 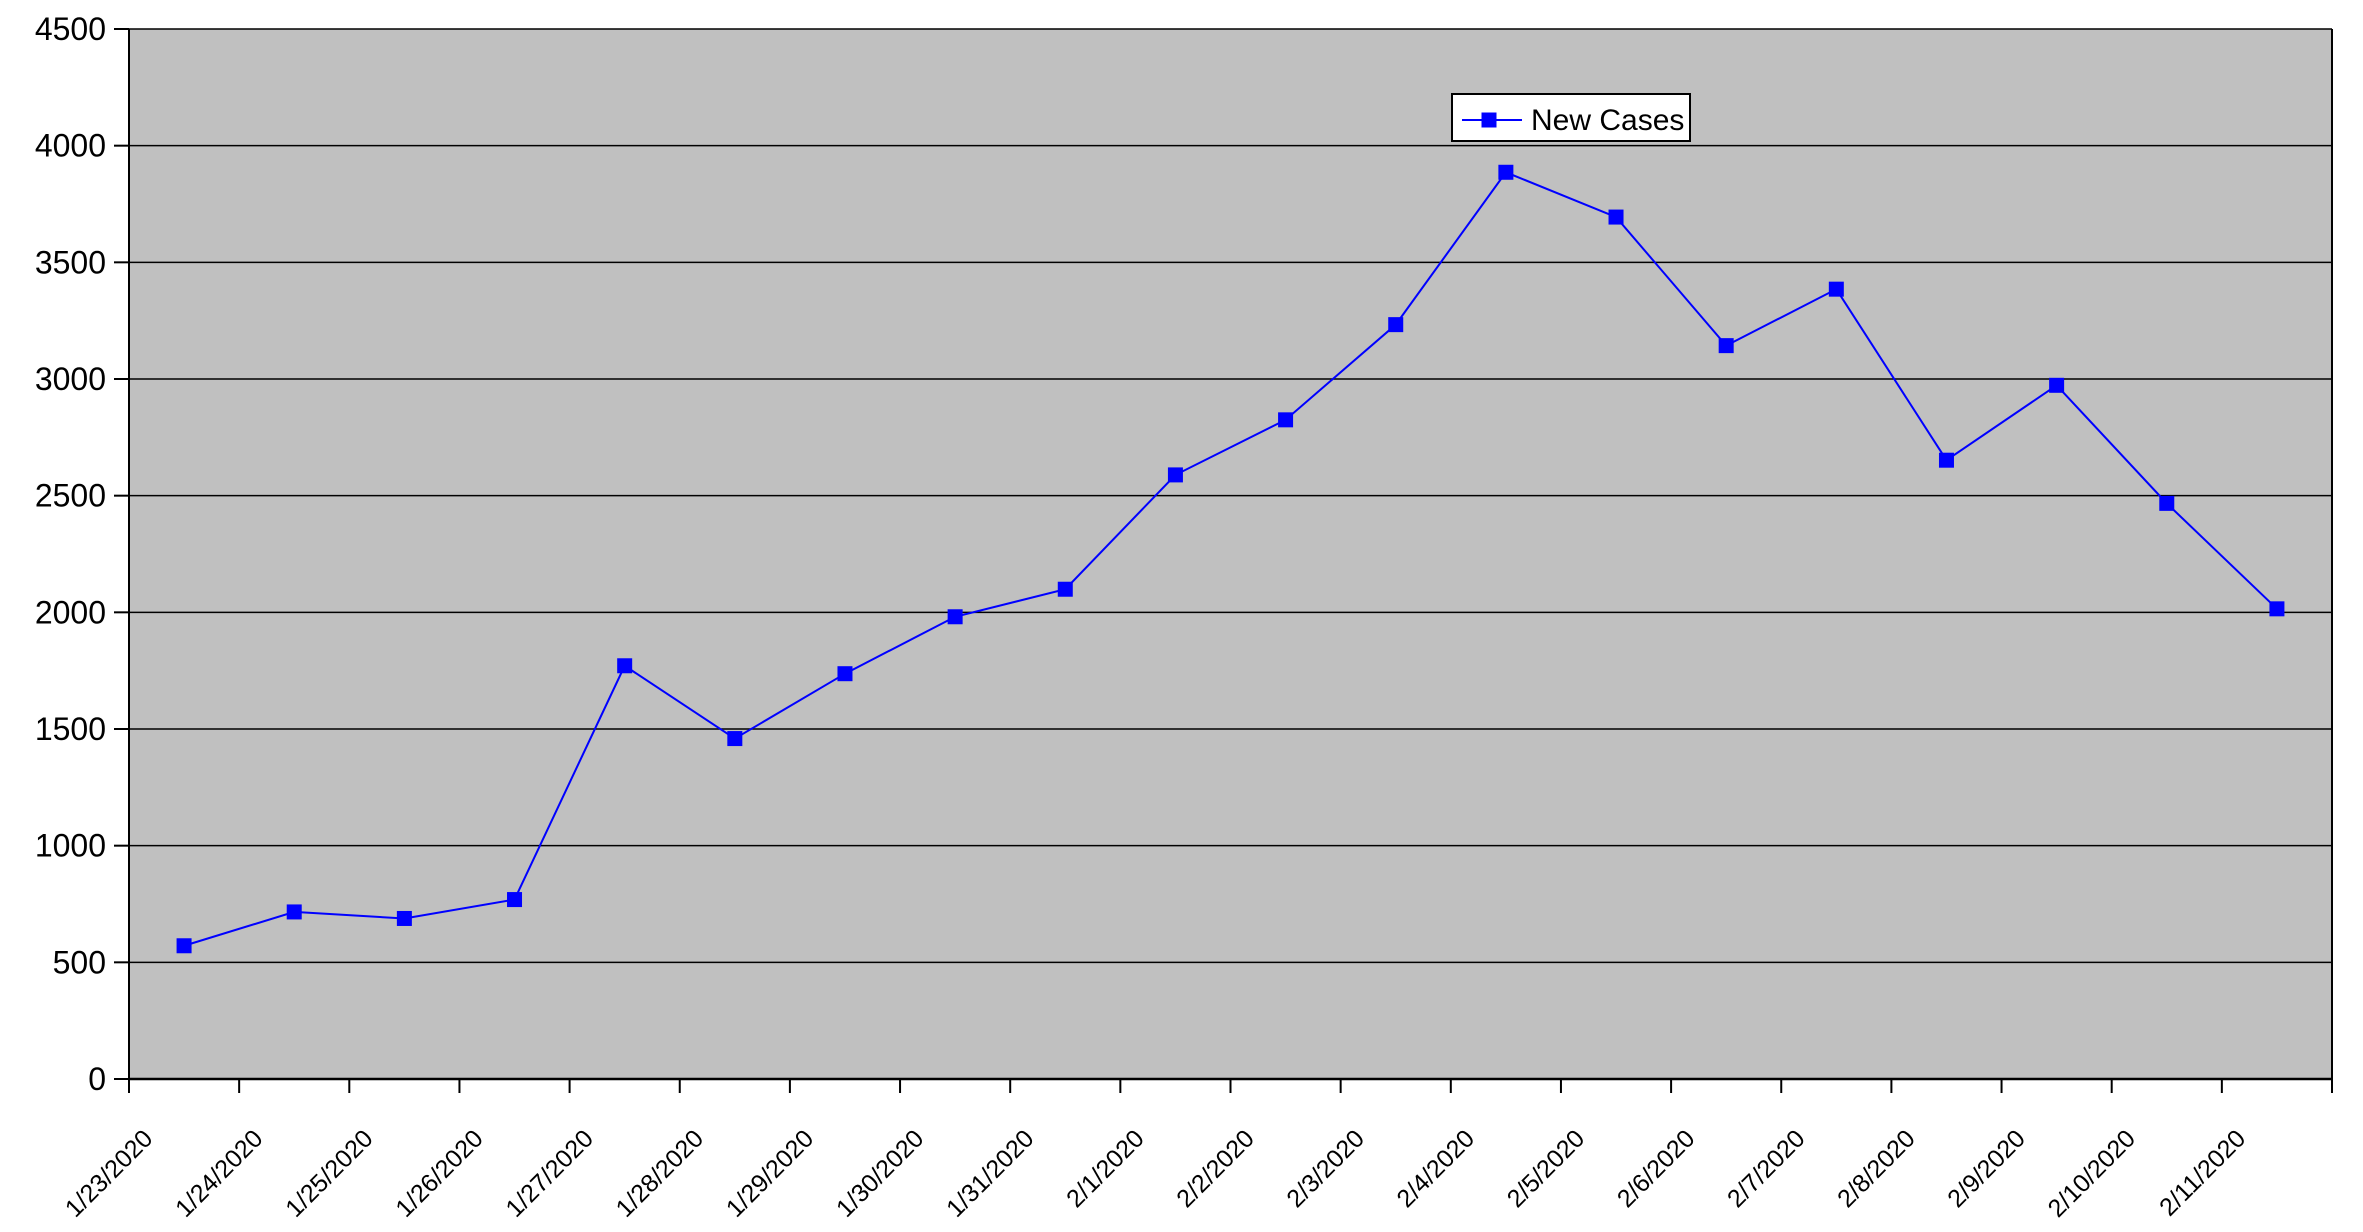 What do you see at coordinates (1105, 1168) in the screenshot?
I see `x-axis-label: 2/1/2020` at bounding box center [1105, 1168].